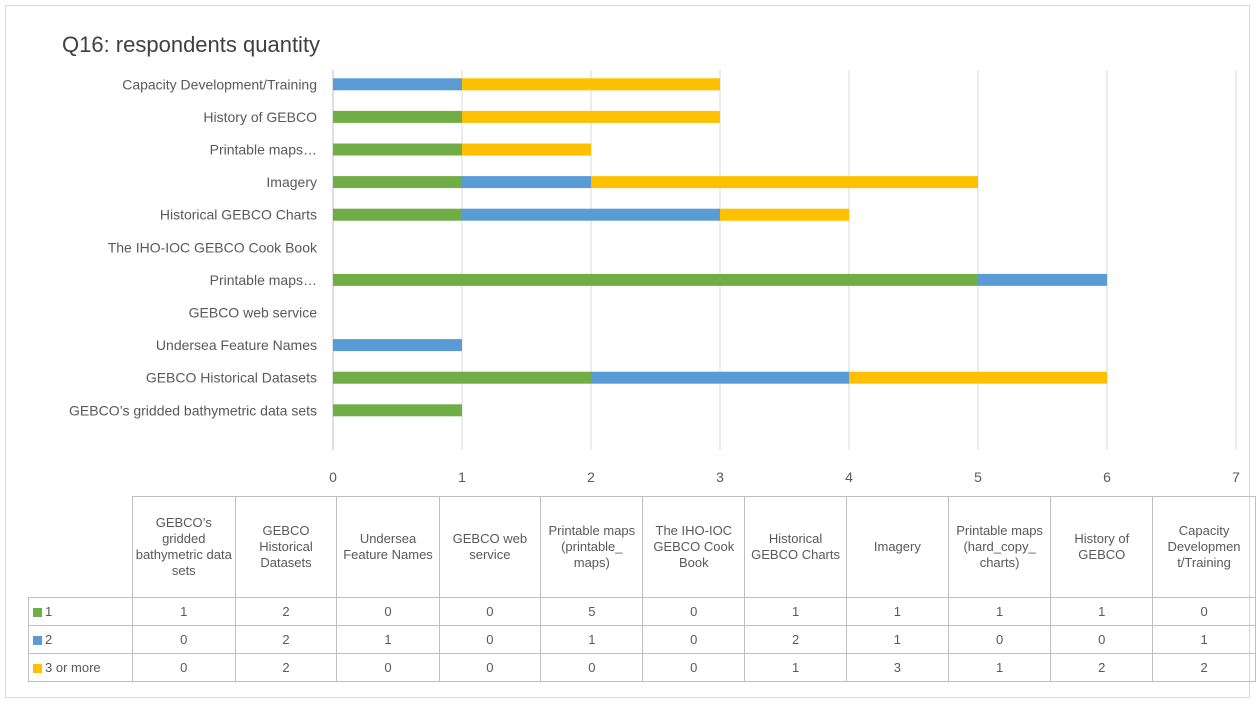  I want to click on category-label: Imagery, so click(291, 182).